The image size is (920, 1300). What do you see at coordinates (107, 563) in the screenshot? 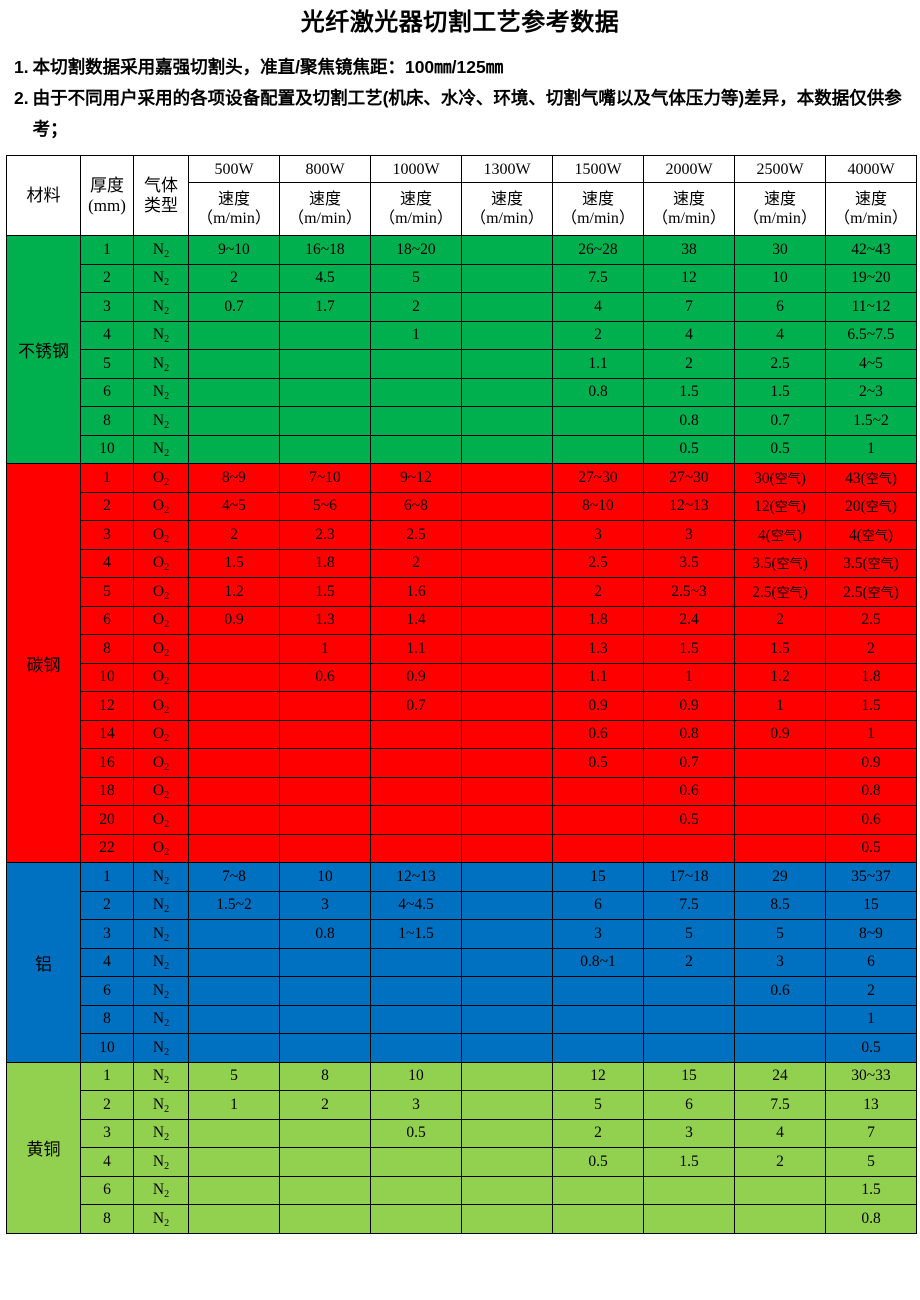
I see `thickness-cell: 4` at bounding box center [107, 563].